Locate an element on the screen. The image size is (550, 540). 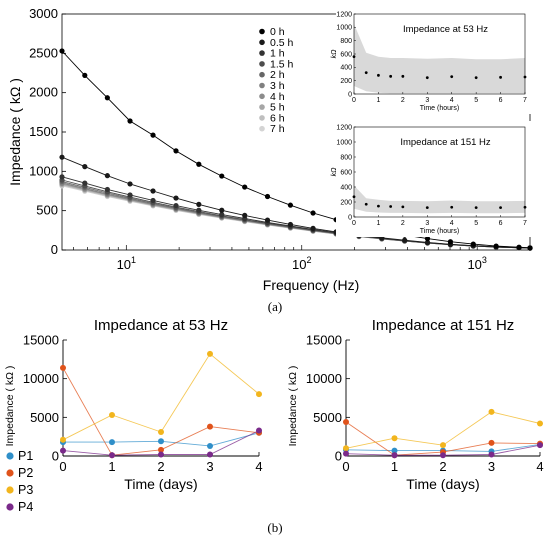
main-legend-label: 2 h is located at coordinates (277, 75).